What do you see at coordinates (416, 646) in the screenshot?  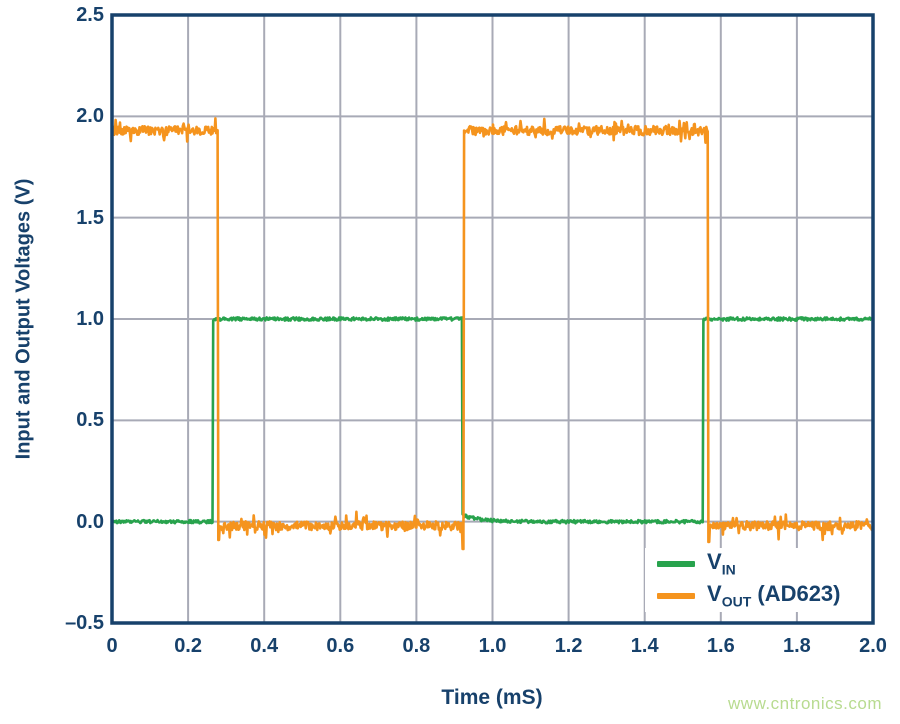 I see `x-tick-label: 0.8` at bounding box center [416, 646].